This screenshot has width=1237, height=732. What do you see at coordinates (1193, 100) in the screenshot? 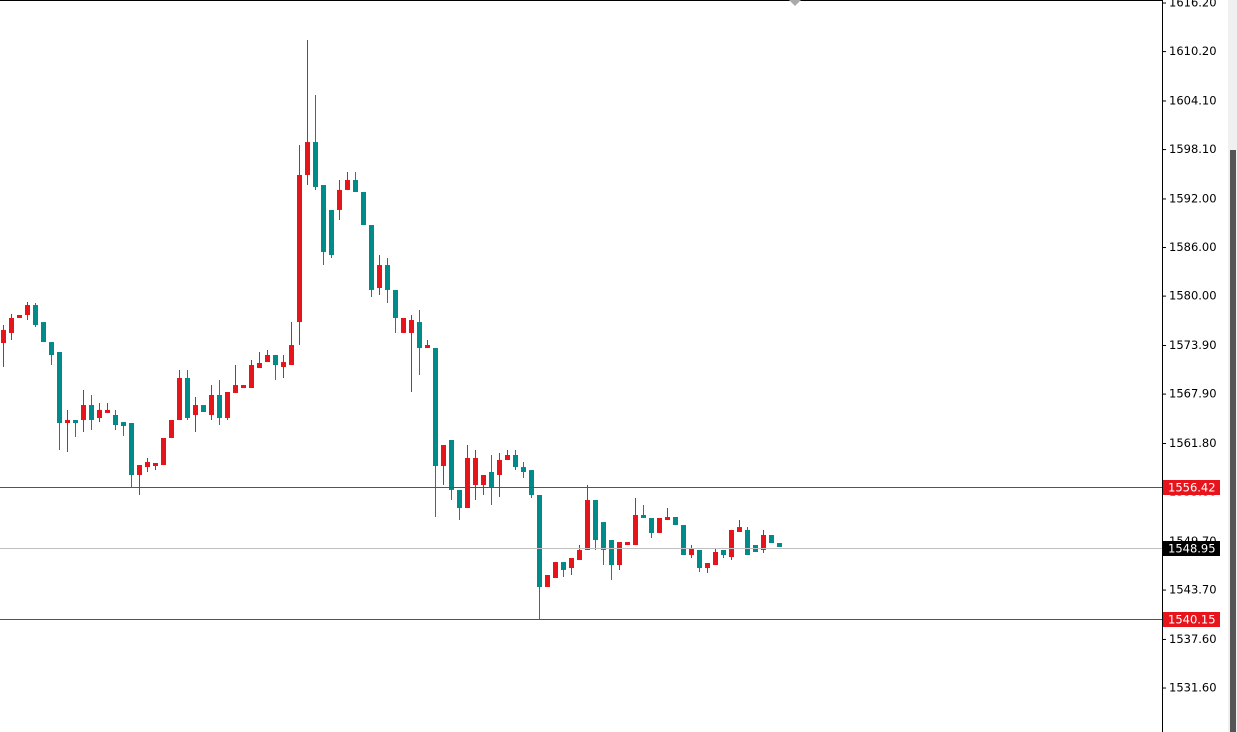
I see `y-tick-label: 1604.10` at bounding box center [1193, 100].